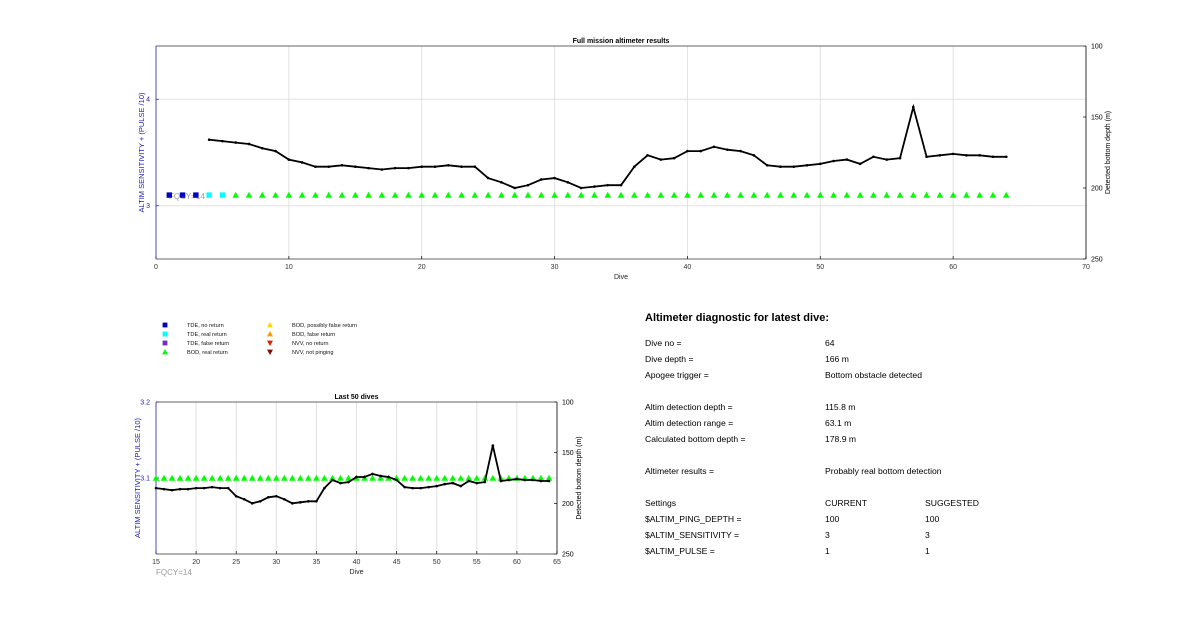  I want to click on full-x-tick-label: 40, so click(688, 267).